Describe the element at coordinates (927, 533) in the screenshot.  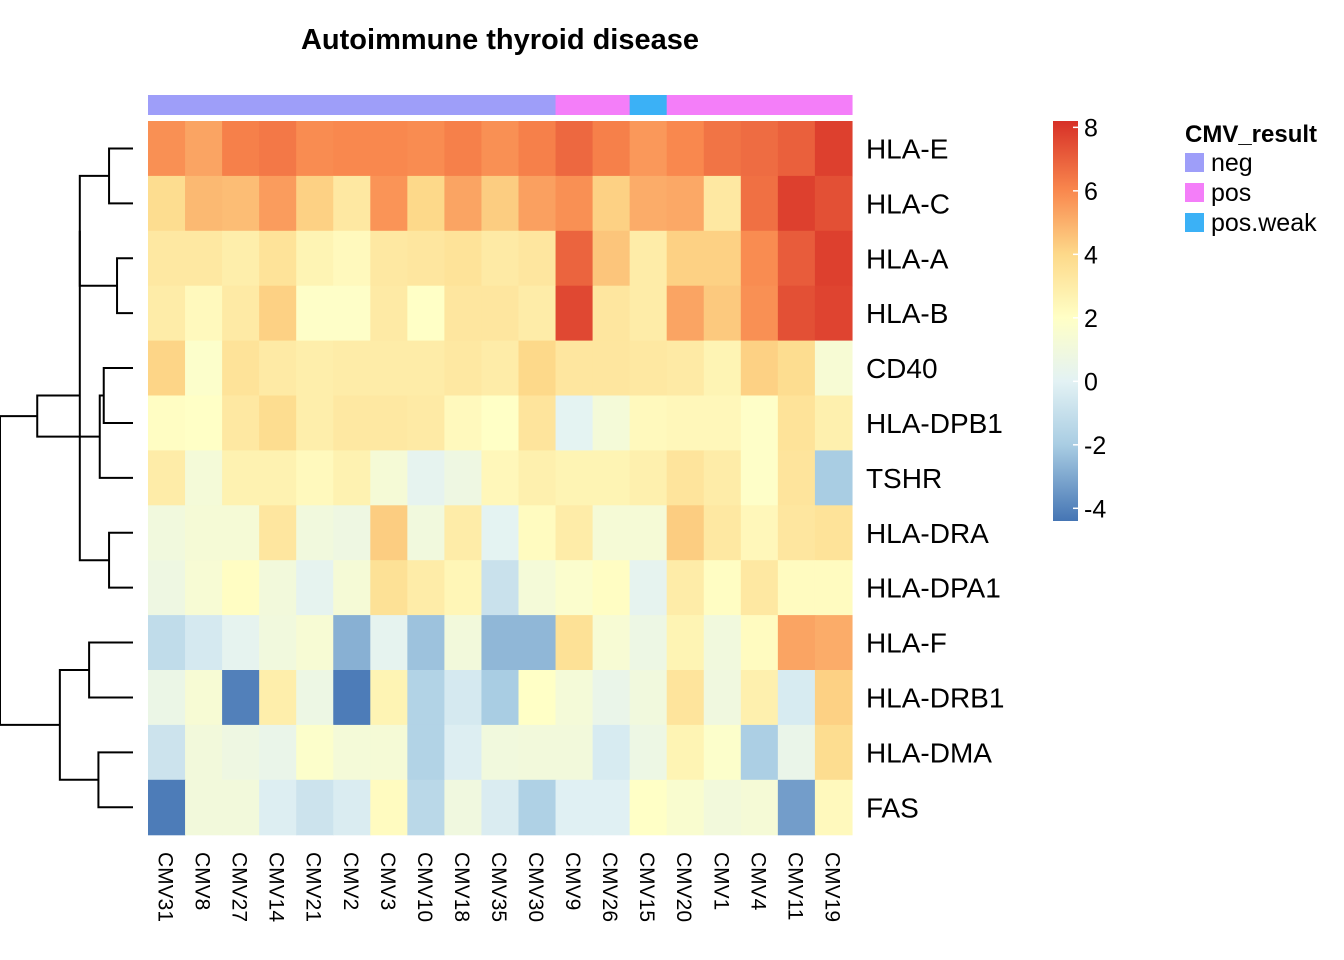
I see `row-label: HLA-DRA` at that location.